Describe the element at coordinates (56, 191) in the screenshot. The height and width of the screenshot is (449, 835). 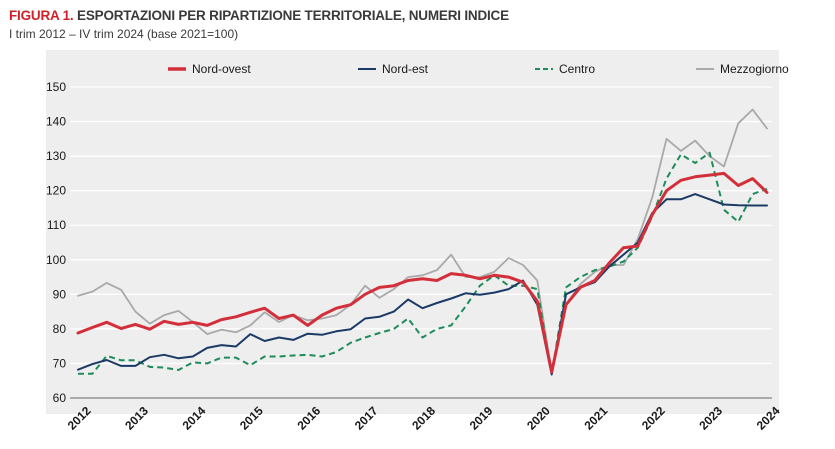
I see `y-tick-label: 120` at that location.